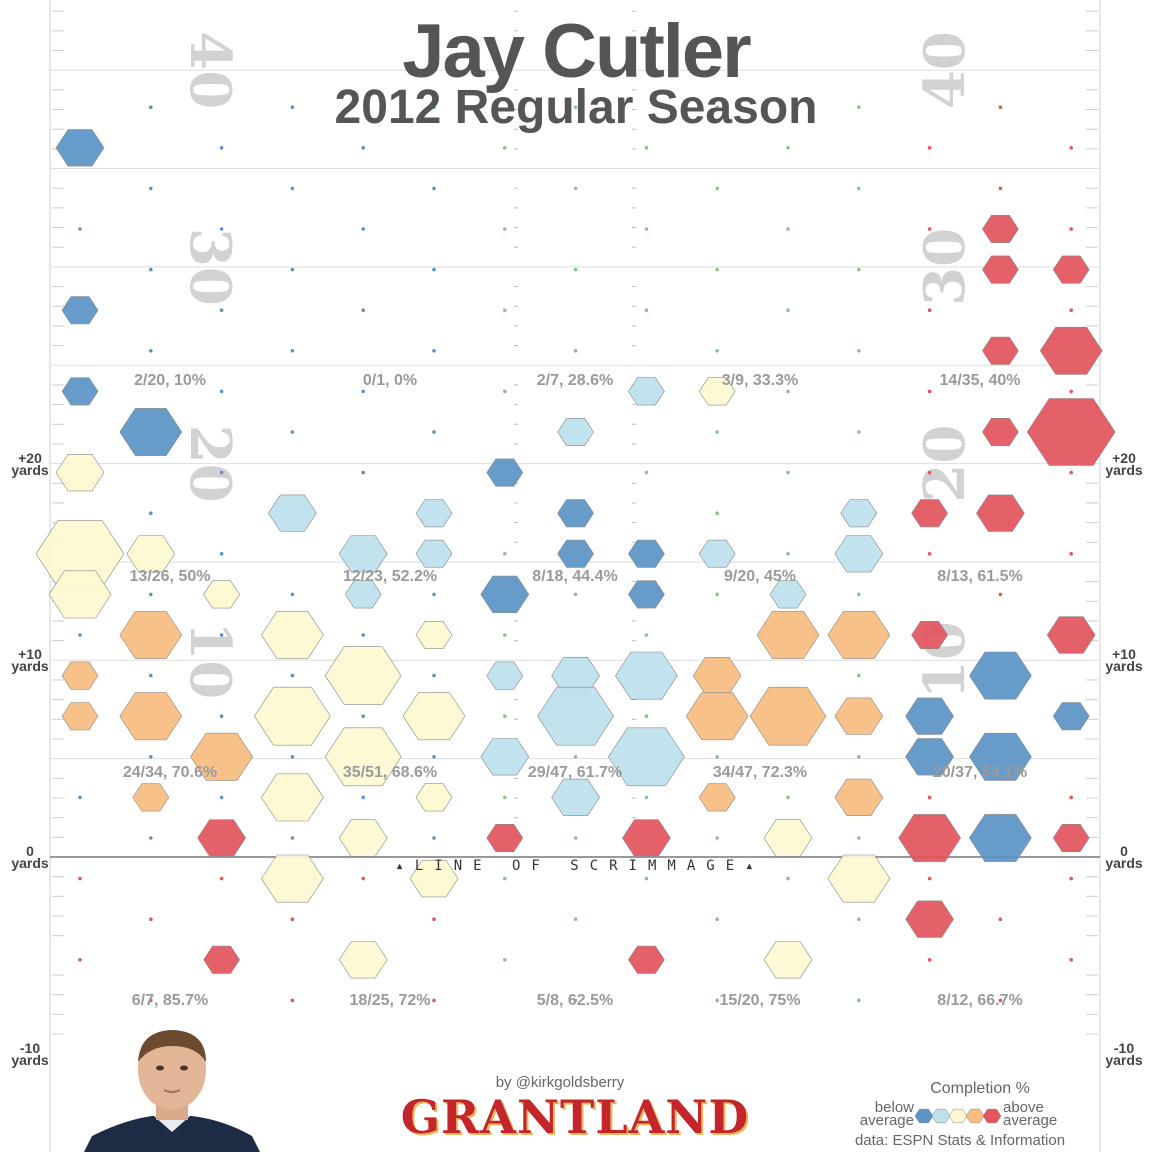 The height and width of the screenshot is (1152, 1152). What do you see at coordinates (1030, 1114) in the screenshot?
I see `legend-high-label: above average` at bounding box center [1030, 1114].